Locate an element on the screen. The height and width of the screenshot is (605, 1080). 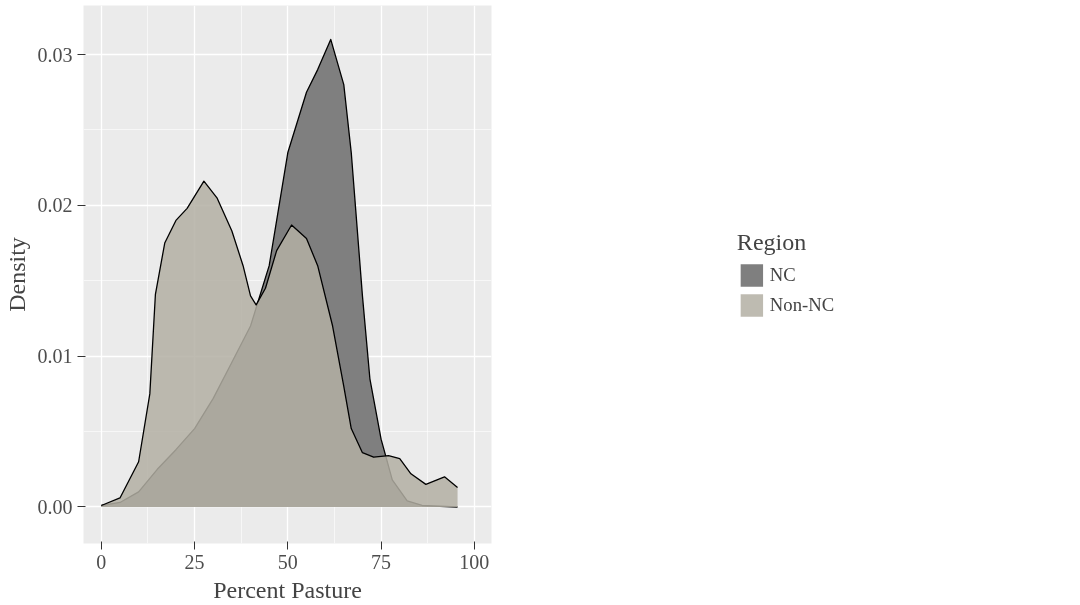
y-tick-label: 0.02 is located at coordinates (55, 205).